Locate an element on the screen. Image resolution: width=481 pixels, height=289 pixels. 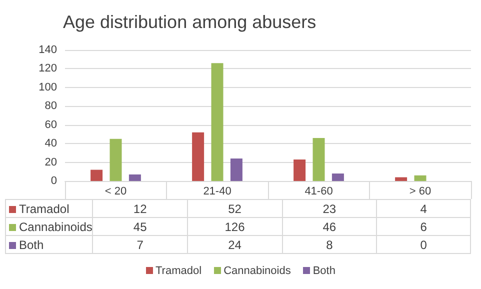
legend-label: Both is located at coordinates (324, 271).